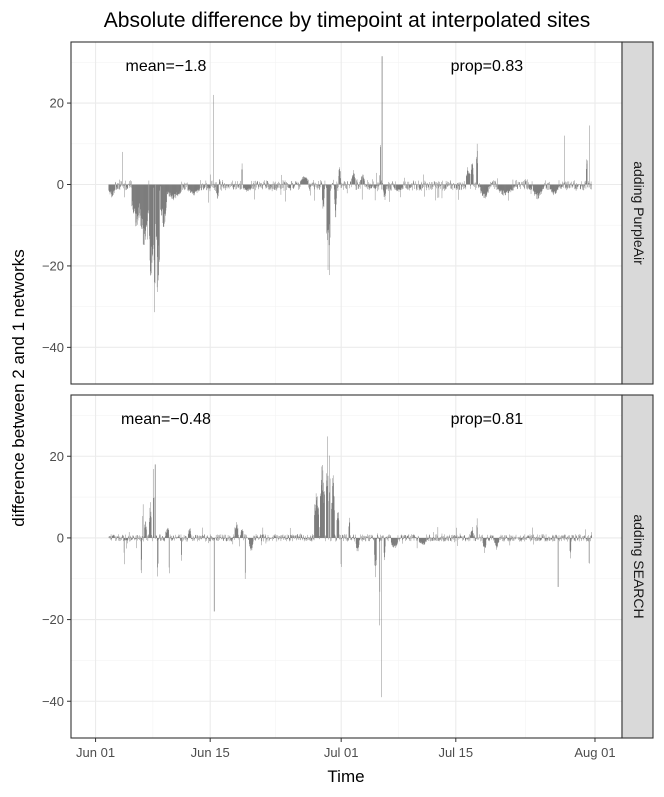  I want to click on x-axis-title: Time, so click(345, 776).